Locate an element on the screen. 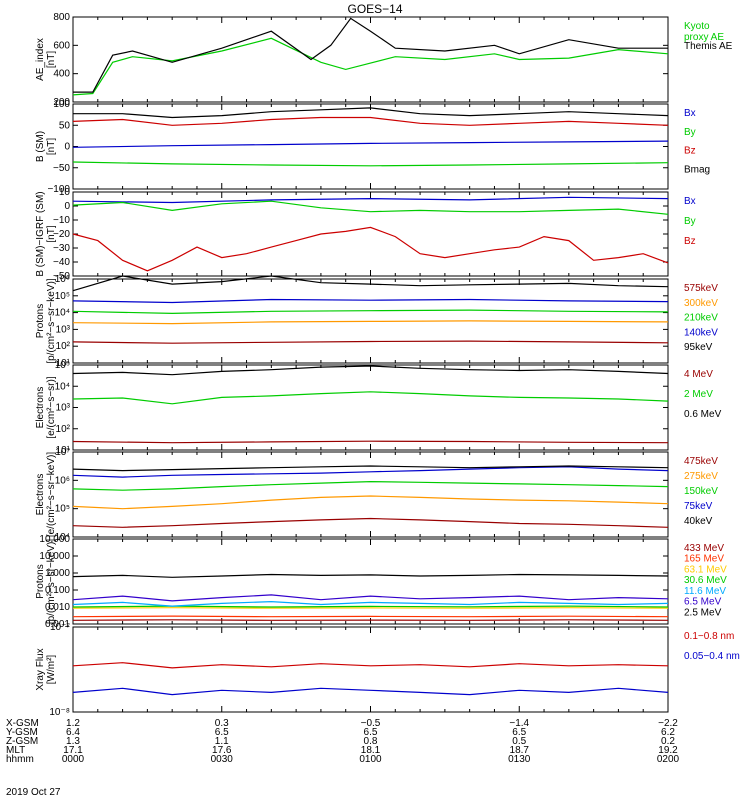 This screenshot has width=750, height=805. footer-value: 0.8 is located at coordinates (371, 741).